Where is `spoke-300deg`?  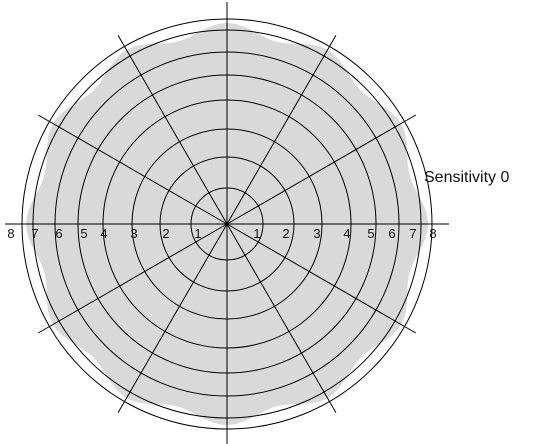 spoke-300deg is located at coordinates (281, 318).